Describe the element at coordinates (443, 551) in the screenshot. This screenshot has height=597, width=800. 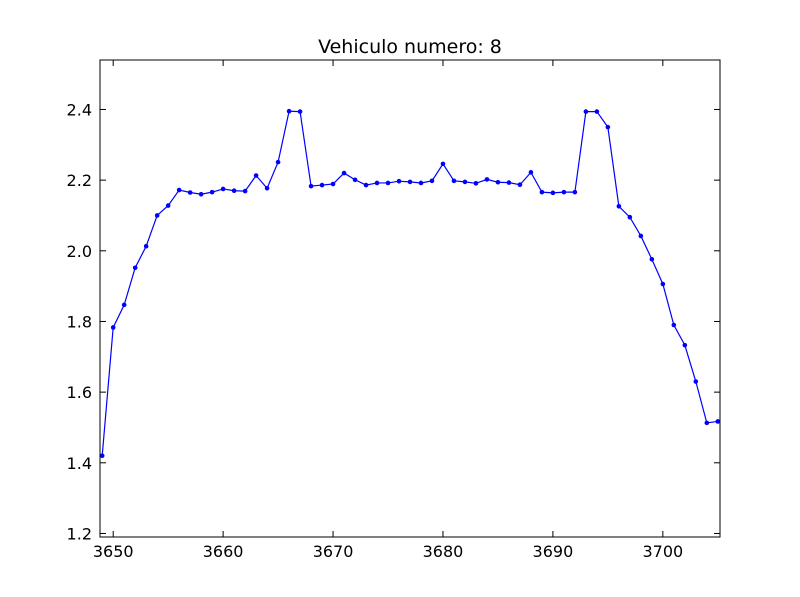
I see `x-tick-label: 3680` at that location.